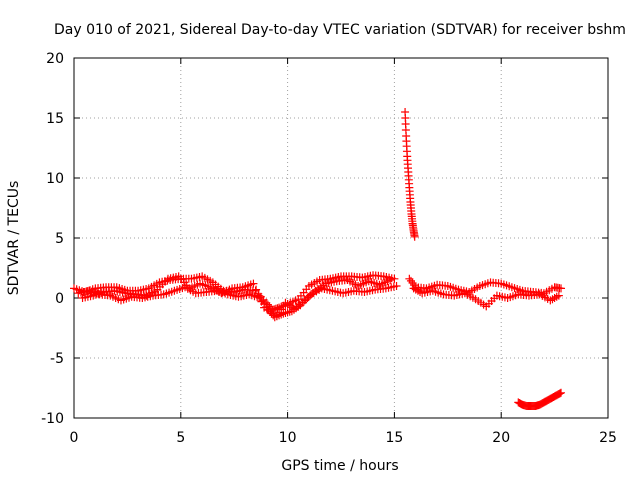 The width and height of the screenshot is (640, 480). I want to click on y-tick-label: -10, so click(52, 419).